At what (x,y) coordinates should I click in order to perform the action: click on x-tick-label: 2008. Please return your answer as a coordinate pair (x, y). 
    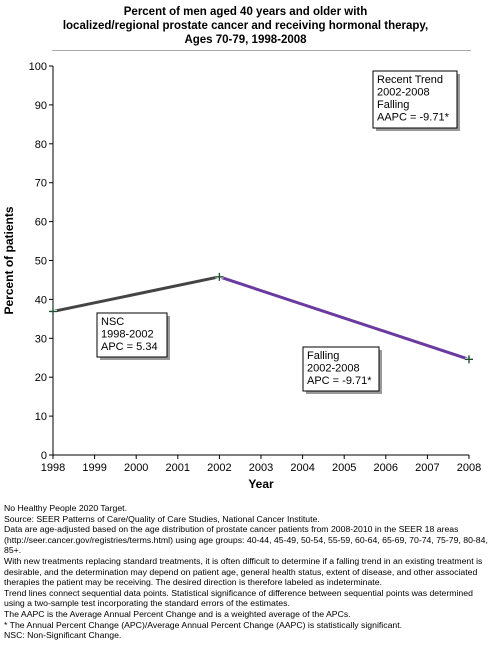
    Looking at the image, I should click on (469, 468).